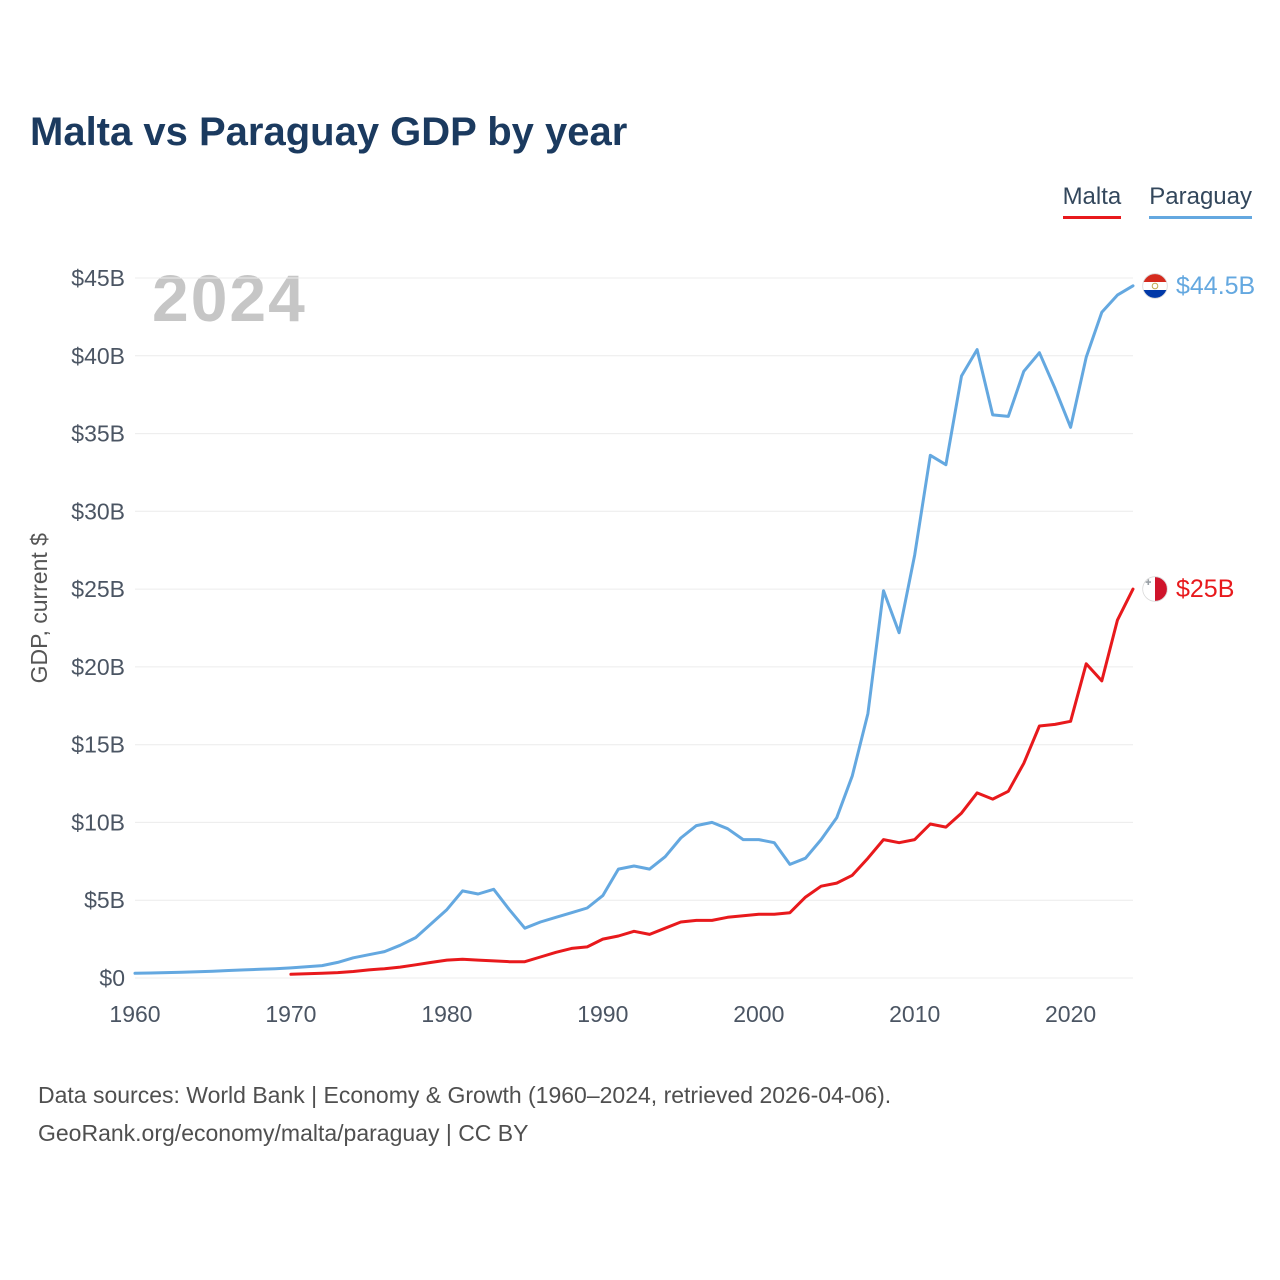  What do you see at coordinates (290, 1014) in the screenshot?
I see `x-tick-label: 1970` at bounding box center [290, 1014].